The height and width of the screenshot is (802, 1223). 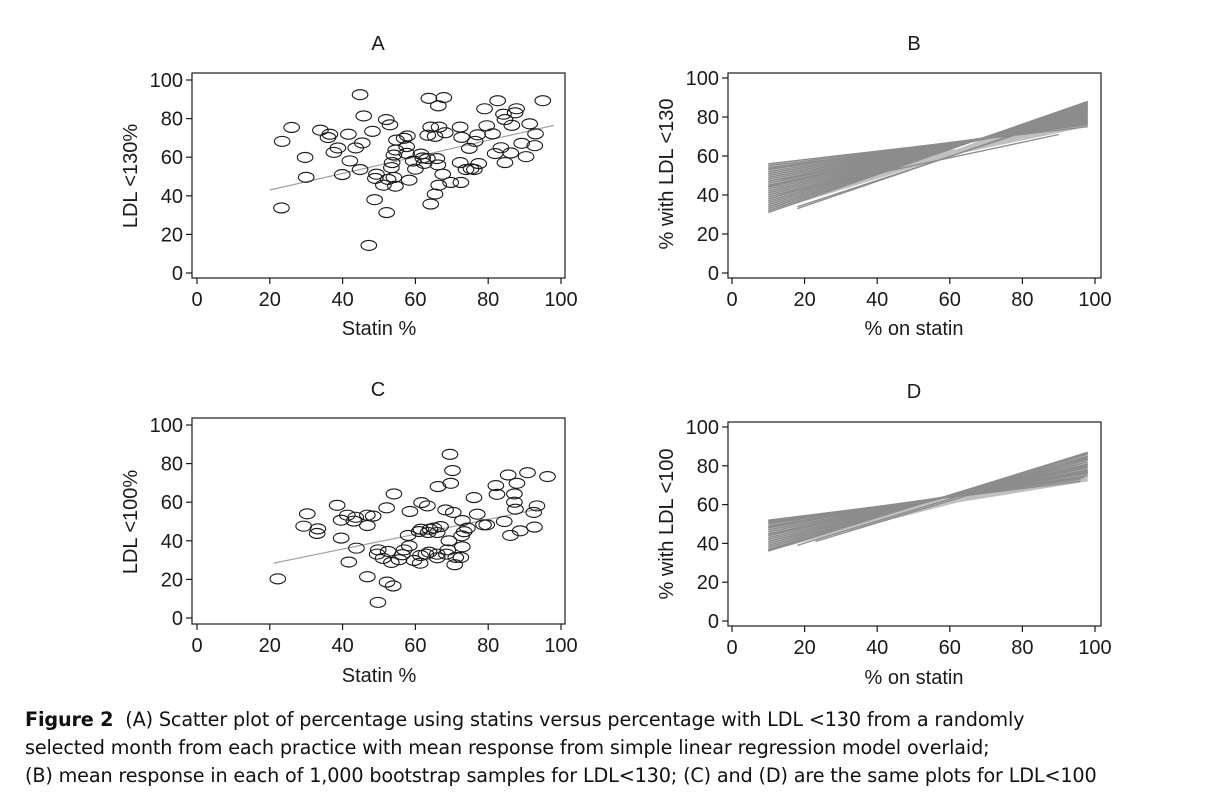 I want to click on panel-title: D, so click(x=914, y=392).